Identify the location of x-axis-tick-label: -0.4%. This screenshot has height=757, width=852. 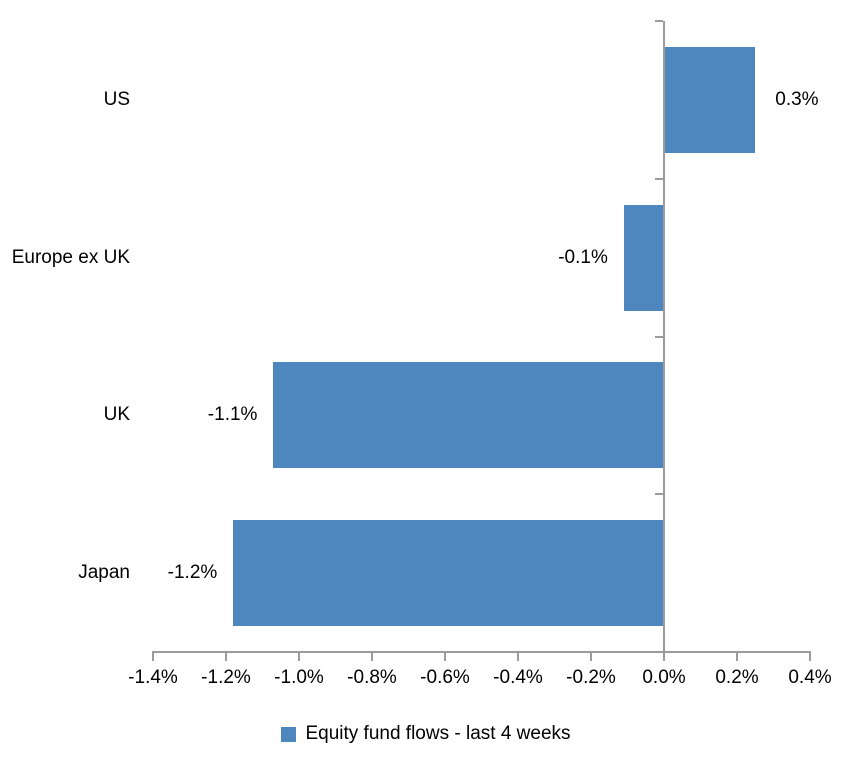
(518, 677).